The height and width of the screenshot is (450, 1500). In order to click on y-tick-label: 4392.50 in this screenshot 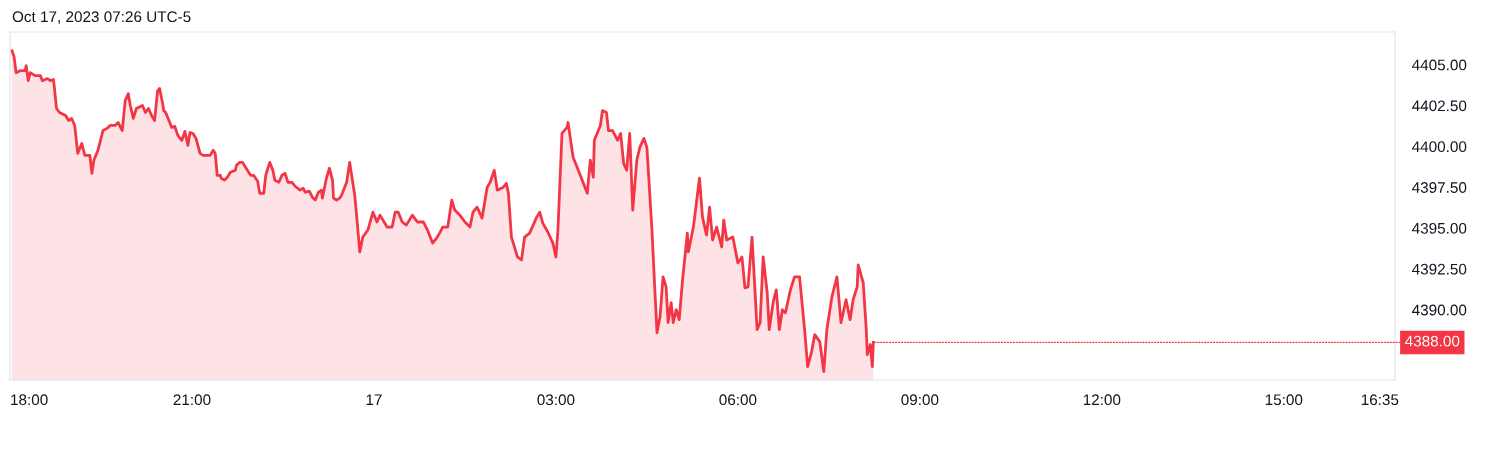, I will do `click(1439, 269)`.